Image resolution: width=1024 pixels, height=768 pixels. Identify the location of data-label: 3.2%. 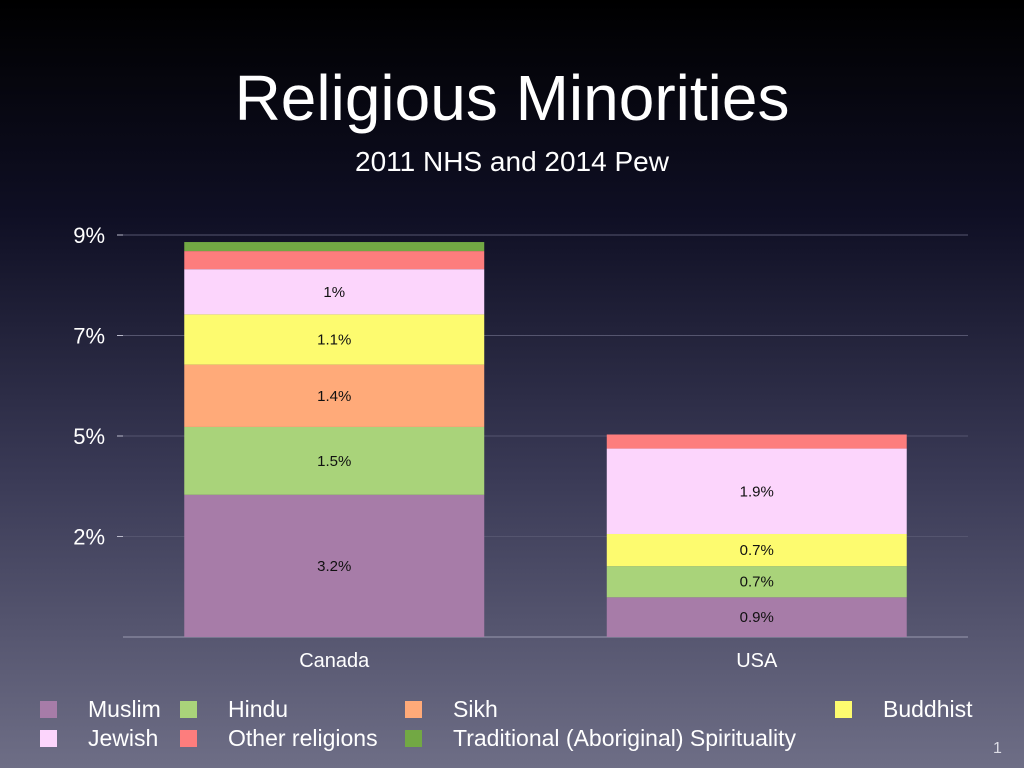
(334, 566).